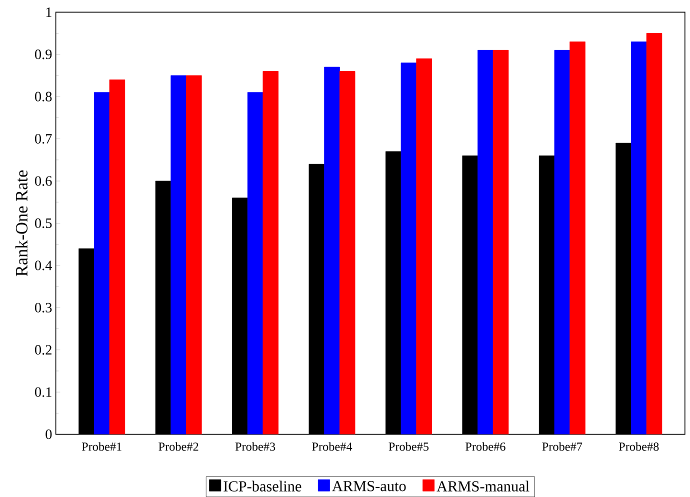 The width and height of the screenshot is (690, 497). I want to click on y-tick-label: 0.2, so click(43, 349).